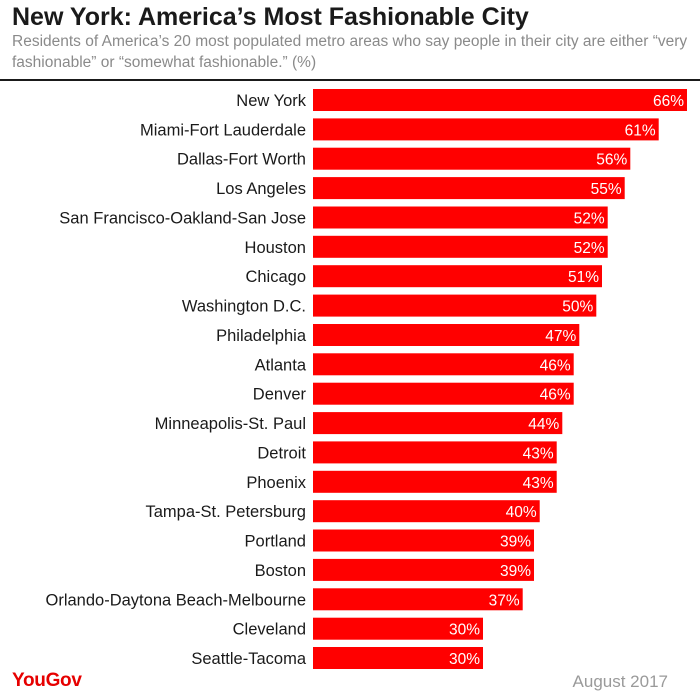  What do you see at coordinates (275, 277) in the screenshot?
I see `category-label-6: Chicago` at bounding box center [275, 277].